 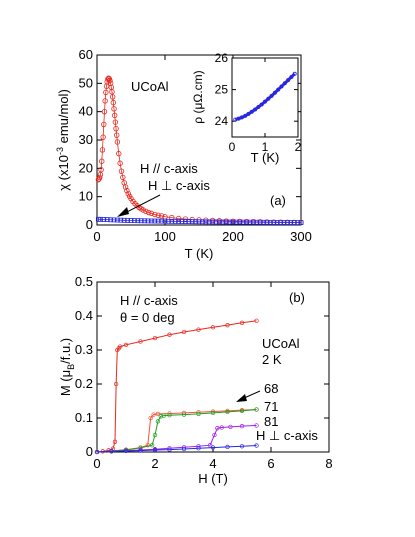 I want to click on panel-a-annotation-arrow-line, so click(x=141, y=204).